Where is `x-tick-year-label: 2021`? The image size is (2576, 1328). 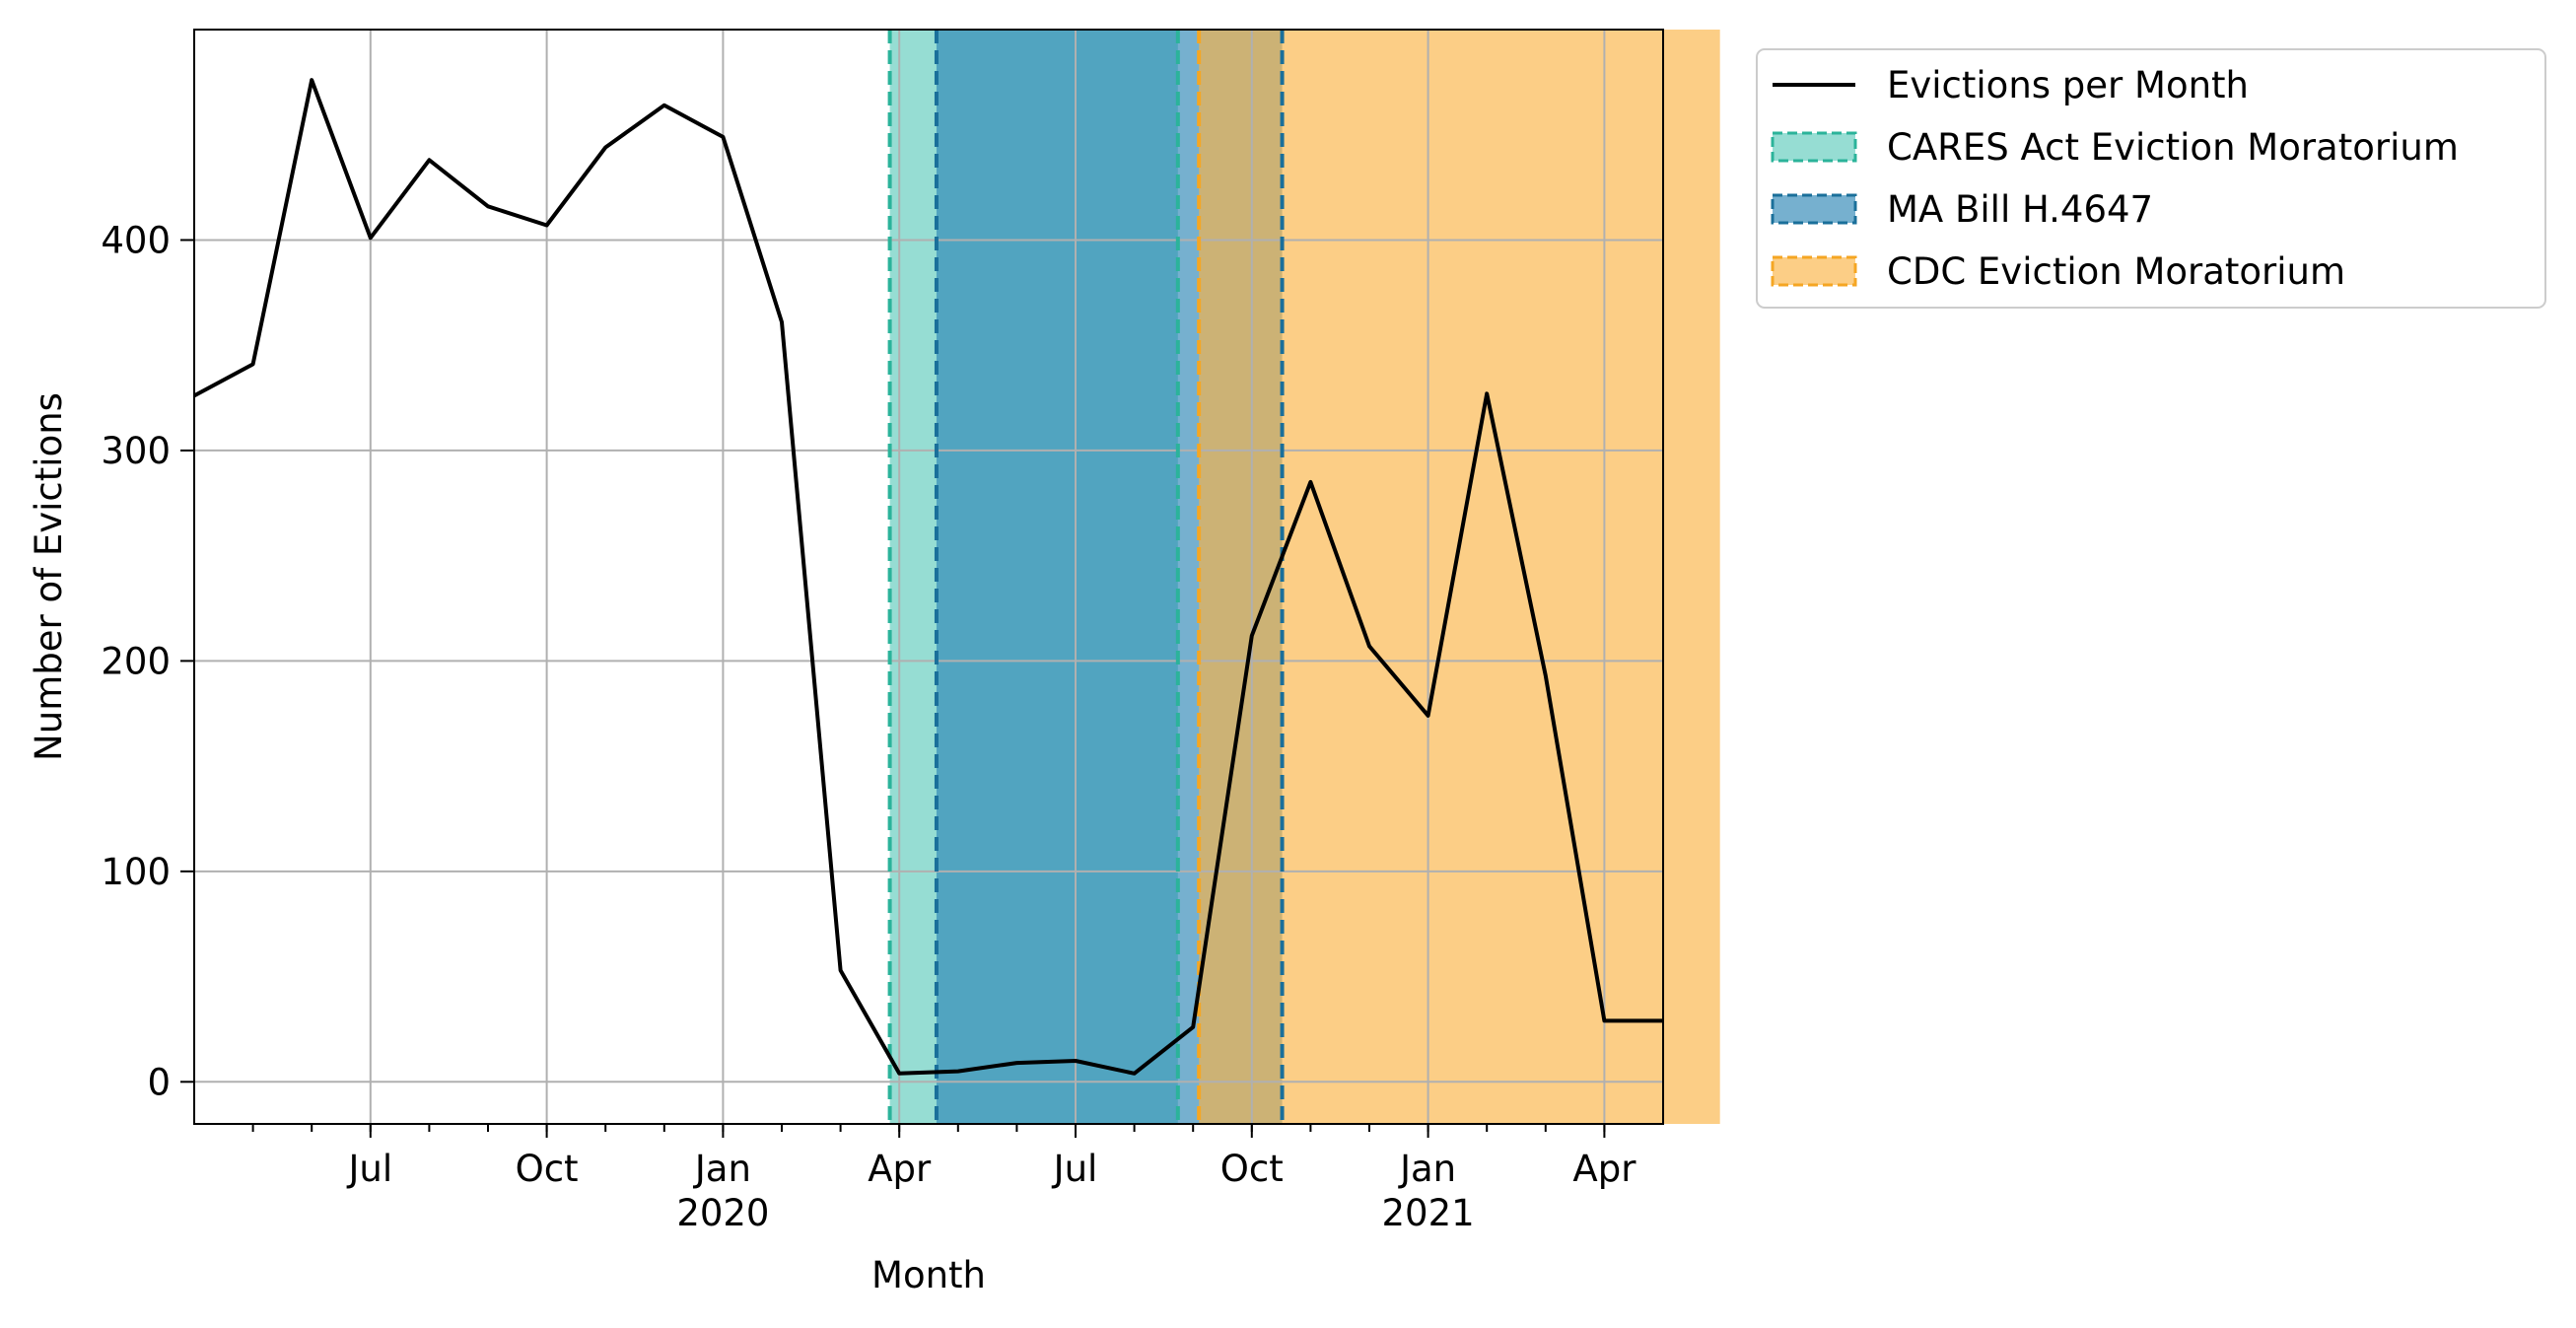 x-tick-year-label: 2021 is located at coordinates (1429, 1213).